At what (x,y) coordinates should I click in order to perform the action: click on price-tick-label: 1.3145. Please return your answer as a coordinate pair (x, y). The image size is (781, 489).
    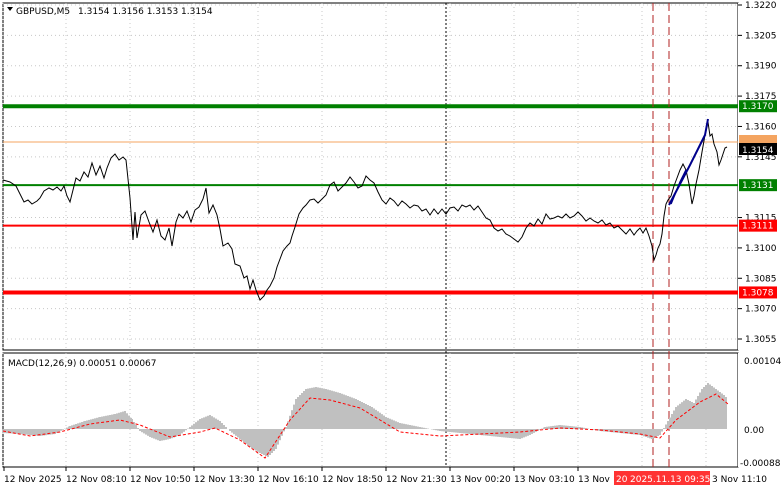
    Looking at the image, I should click on (761, 158).